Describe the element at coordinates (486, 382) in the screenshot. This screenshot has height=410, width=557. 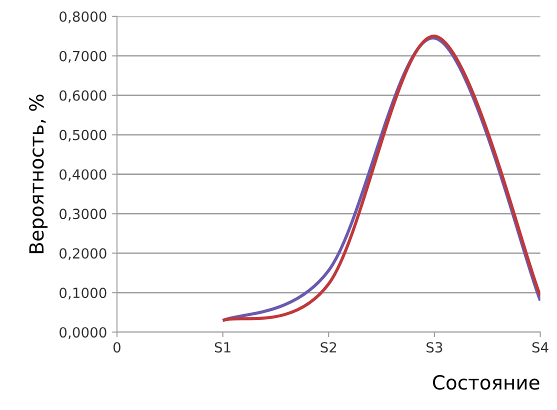
I see `x-axis-title: Состояние` at that location.